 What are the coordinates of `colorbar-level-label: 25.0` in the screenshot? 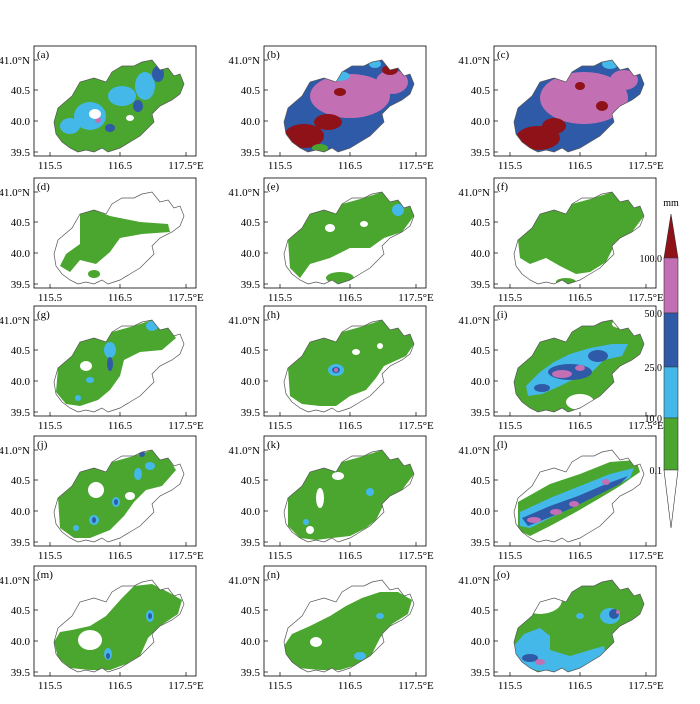 It's located at (654, 368).